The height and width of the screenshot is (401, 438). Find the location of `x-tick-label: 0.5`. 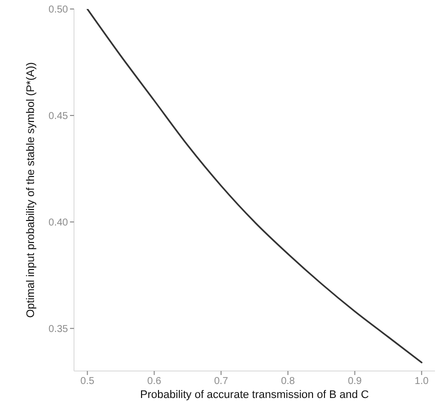

x-tick-label: 0.5 is located at coordinates (87, 382).